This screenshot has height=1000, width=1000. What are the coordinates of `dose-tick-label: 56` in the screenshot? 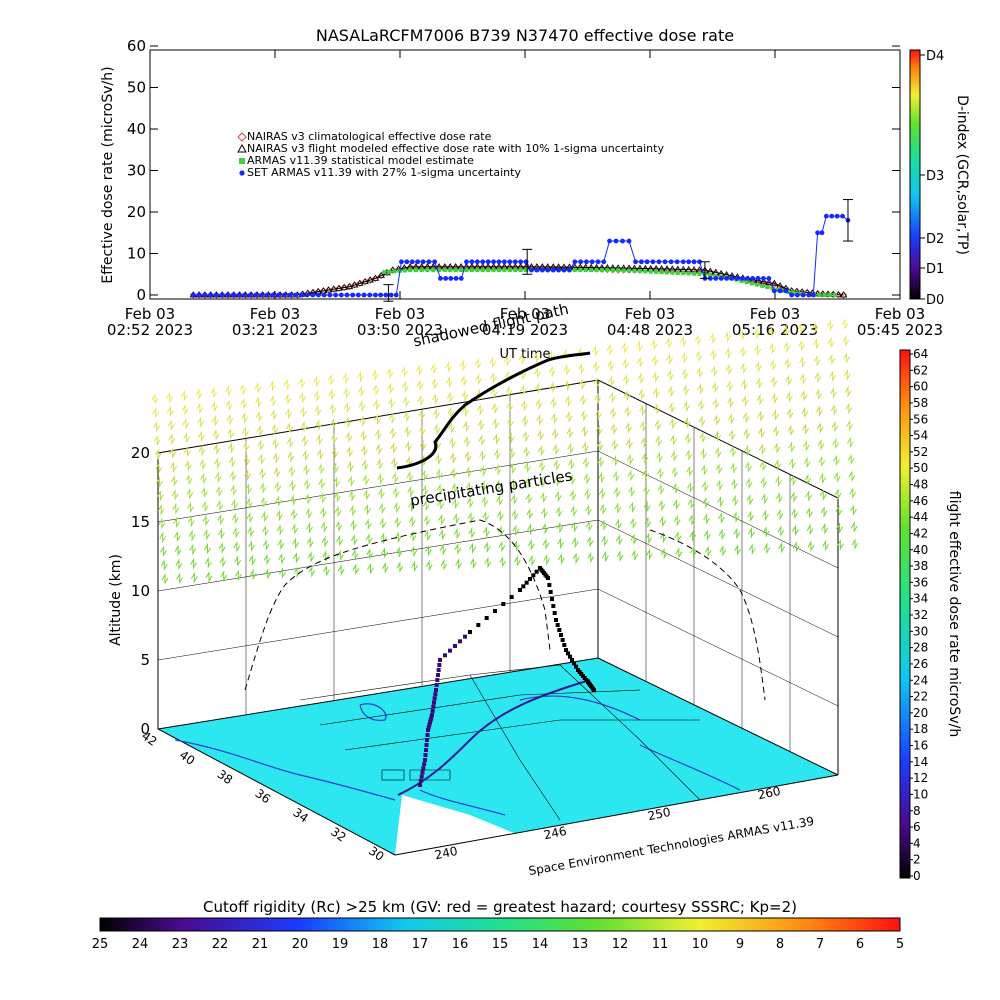 It's located at (920, 419).